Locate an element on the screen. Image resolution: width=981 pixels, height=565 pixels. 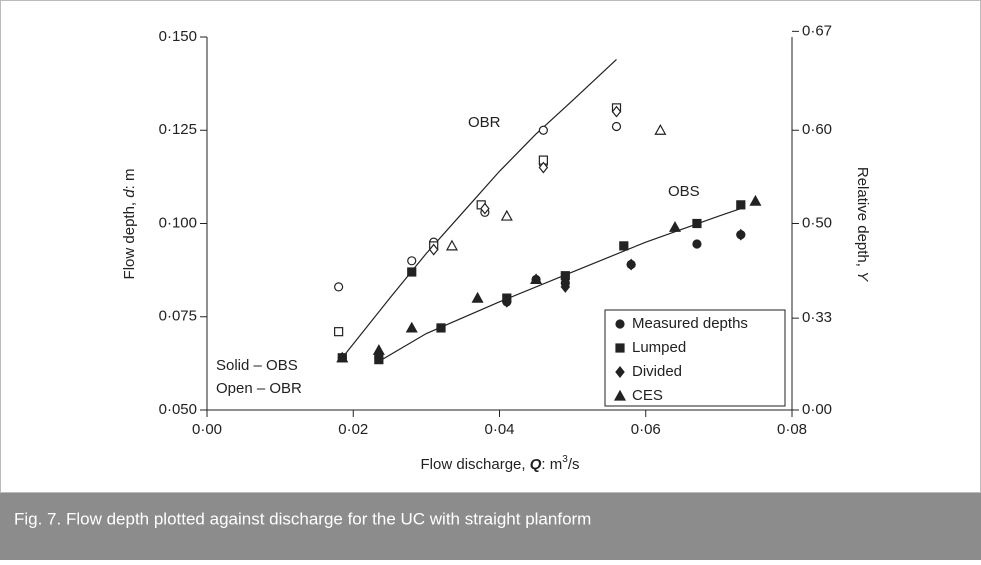
x-tick-label: 0·00 is located at coordinates (207, 429).